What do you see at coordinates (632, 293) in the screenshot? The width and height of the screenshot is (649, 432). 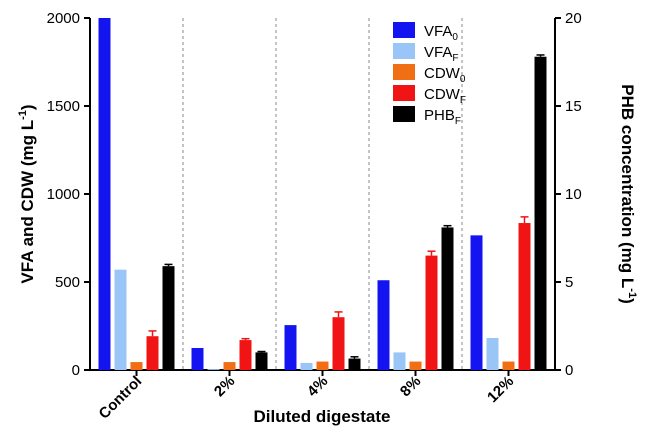 I see `y-axis-title-right-sup: -1` at bounding box center [632, 293].